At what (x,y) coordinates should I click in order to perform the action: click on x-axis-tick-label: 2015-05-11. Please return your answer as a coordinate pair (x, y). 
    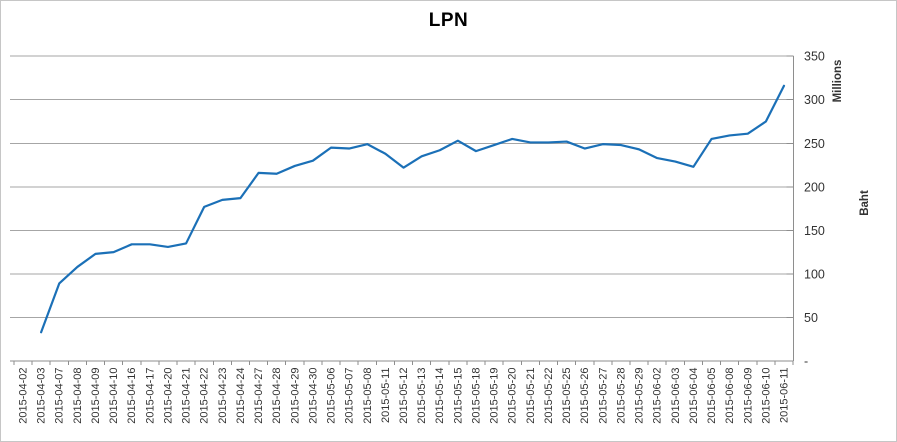
    Looking at the image, I should click on (386, 395).